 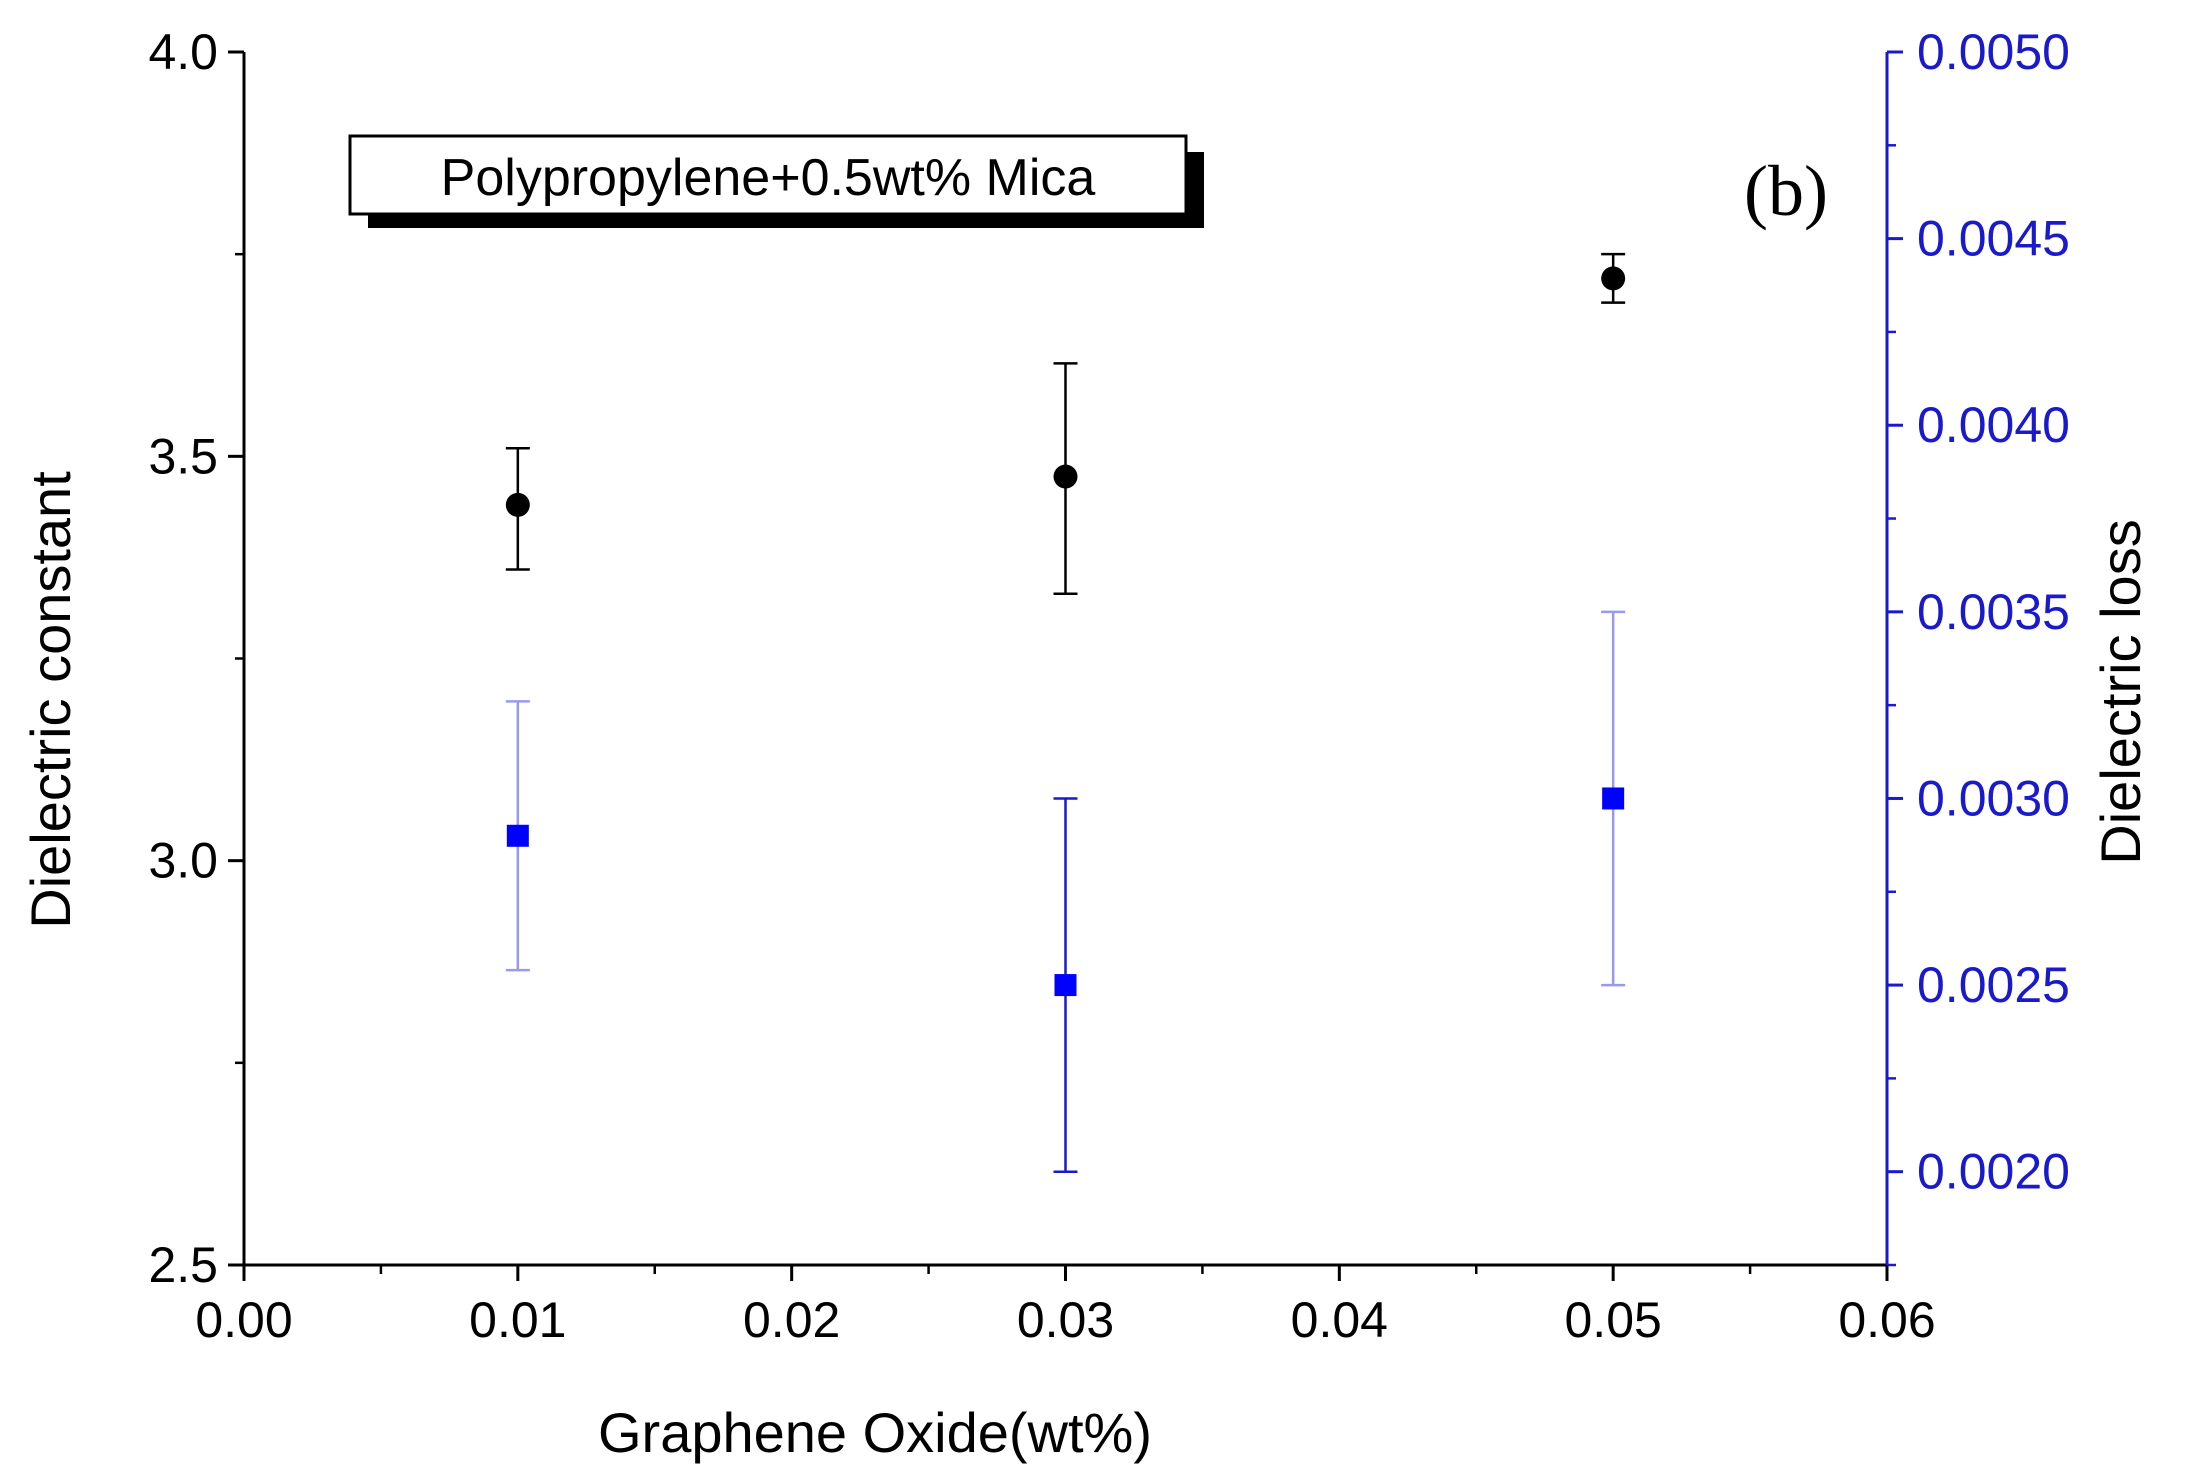 I want to click on y-right-tick-label: 0.0040, so click(x=1993, y=425).